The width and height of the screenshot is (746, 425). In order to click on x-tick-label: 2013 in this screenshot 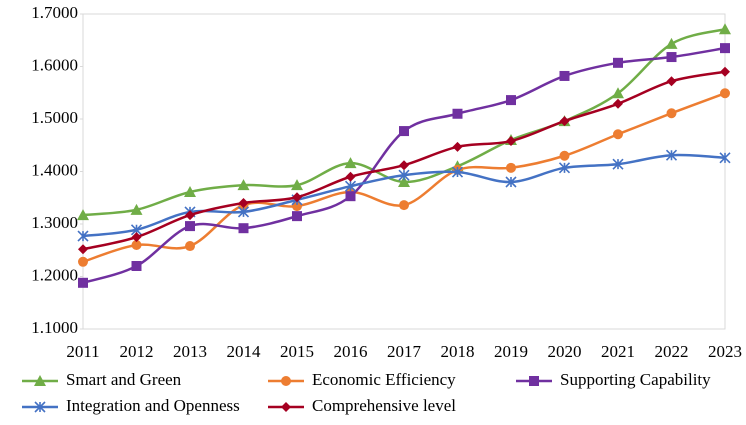, I will do `click(190, 351)`.